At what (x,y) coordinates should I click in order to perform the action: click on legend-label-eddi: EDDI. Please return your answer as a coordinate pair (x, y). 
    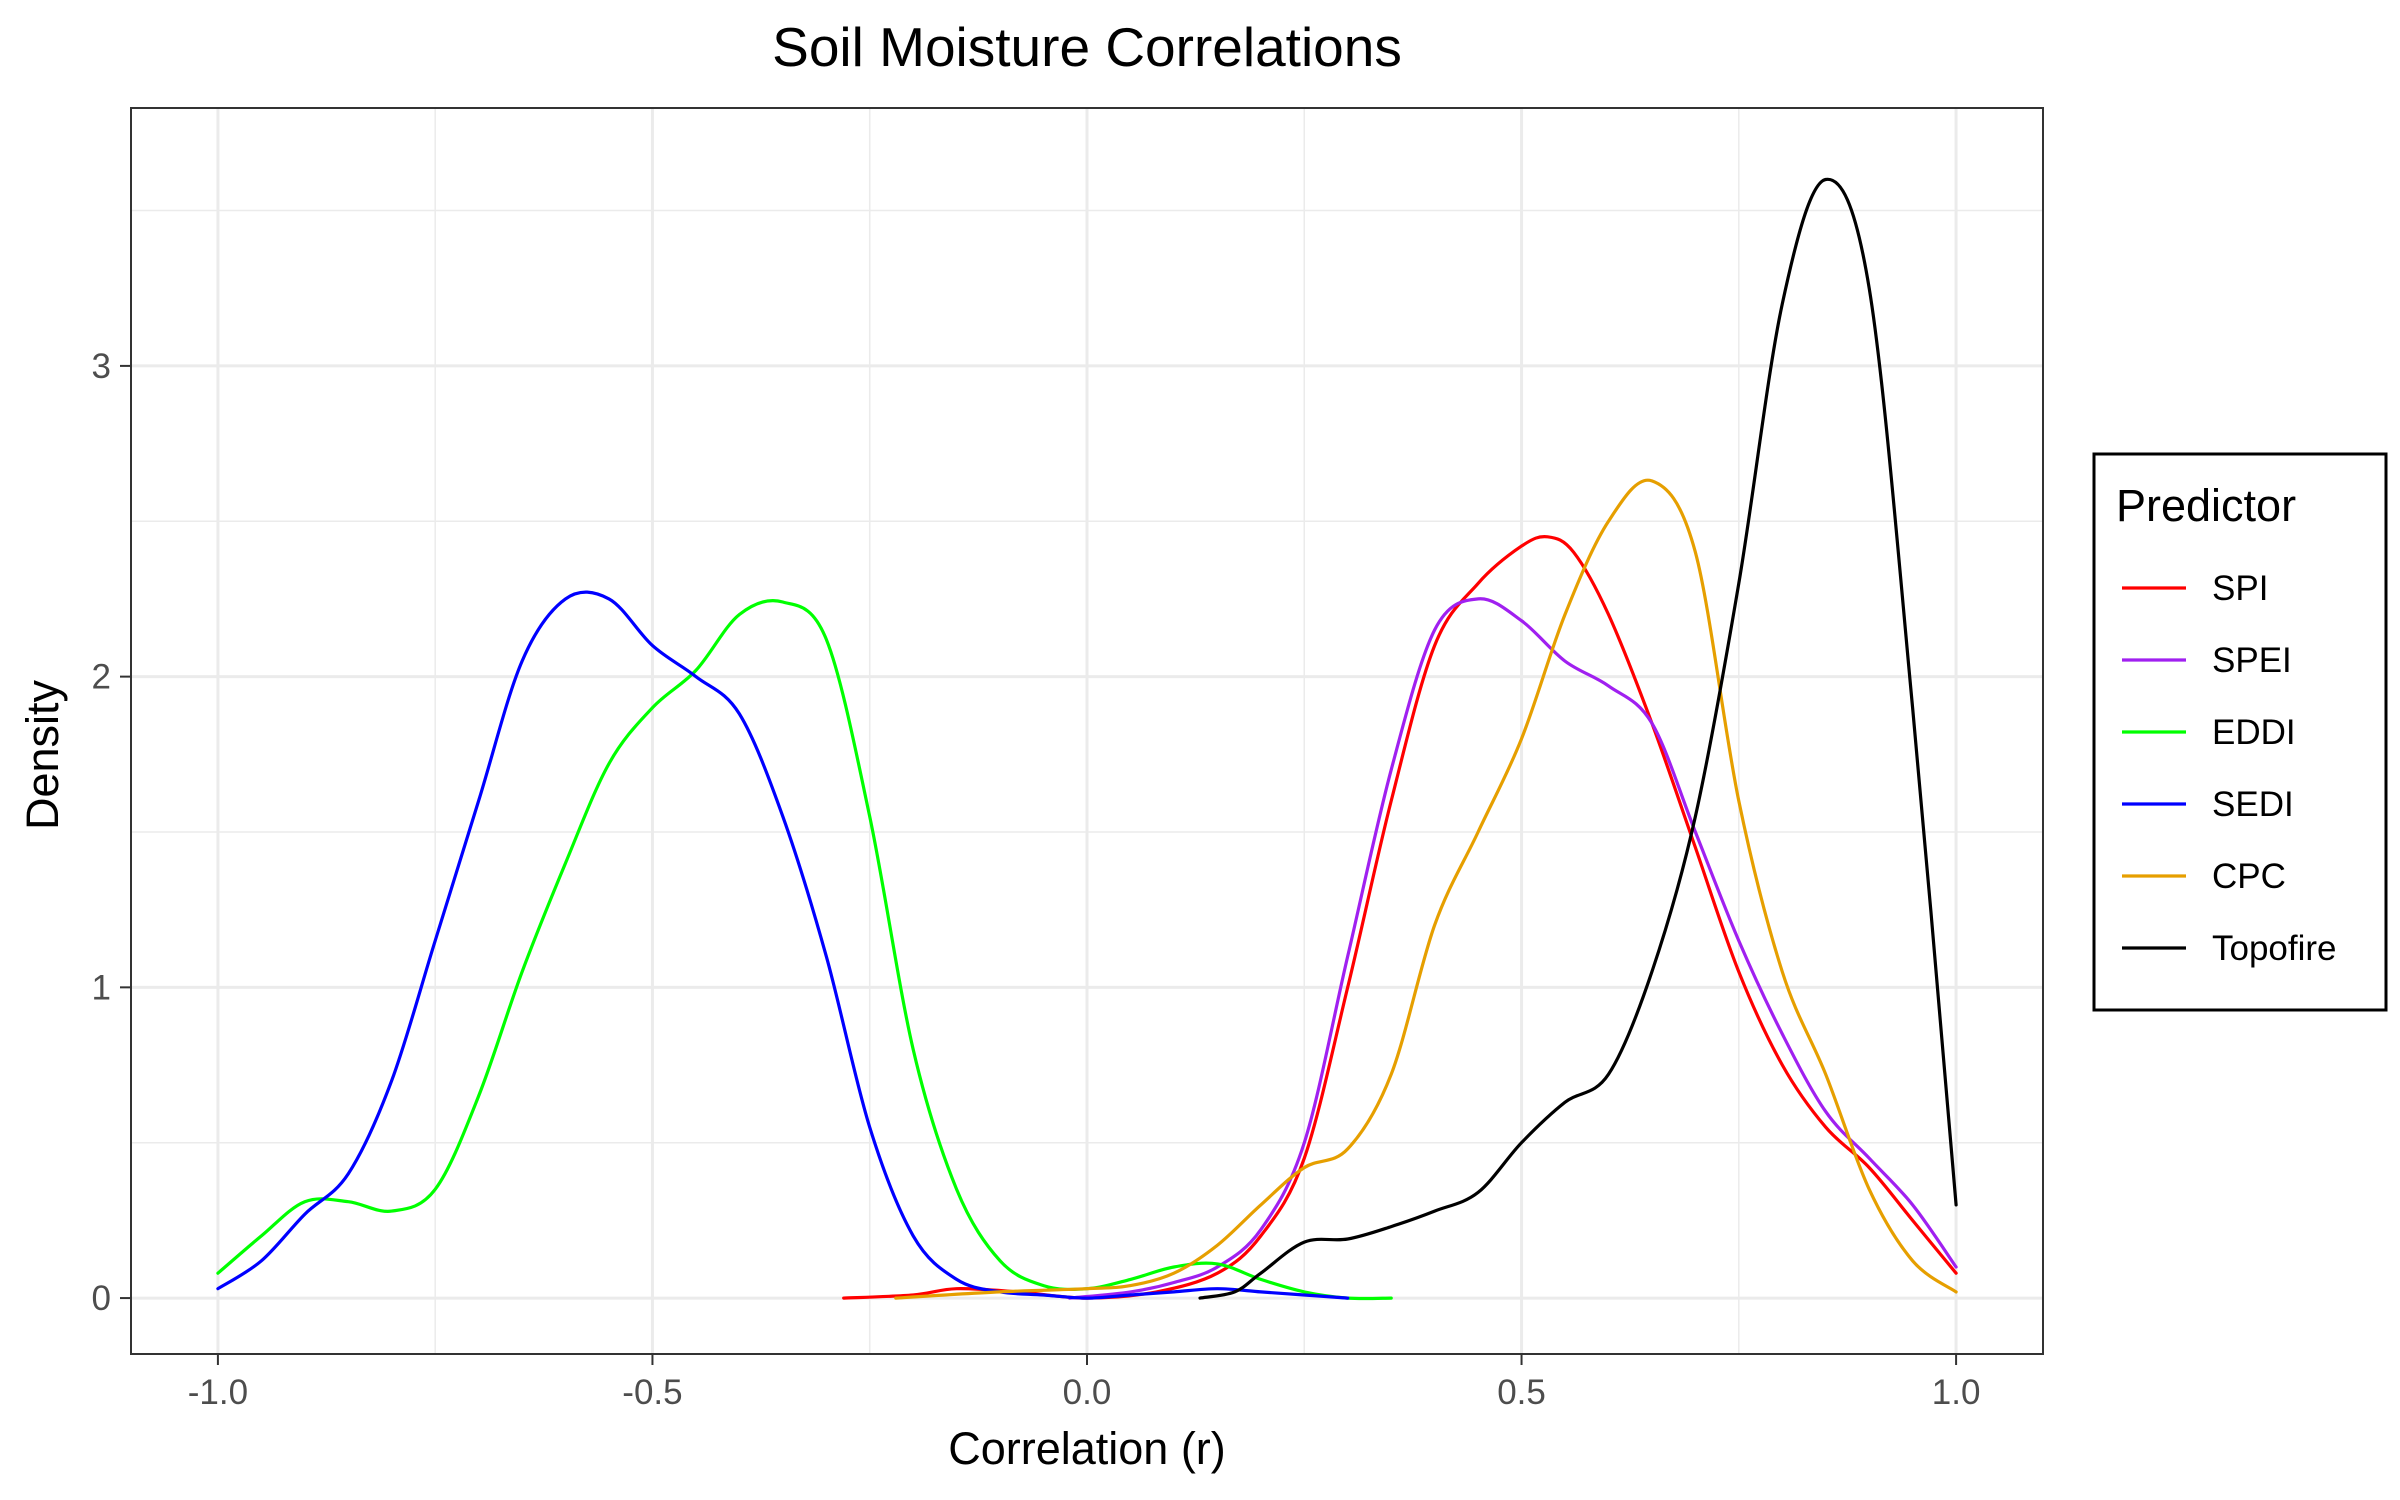
    Looking at the image, I should click on (2254, 732).